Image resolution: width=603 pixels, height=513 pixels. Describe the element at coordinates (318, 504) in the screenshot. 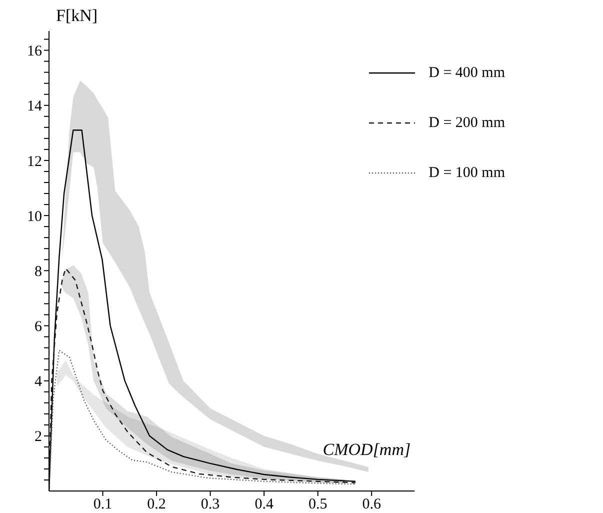

I see `x-tick-label: 0.5` at that location.